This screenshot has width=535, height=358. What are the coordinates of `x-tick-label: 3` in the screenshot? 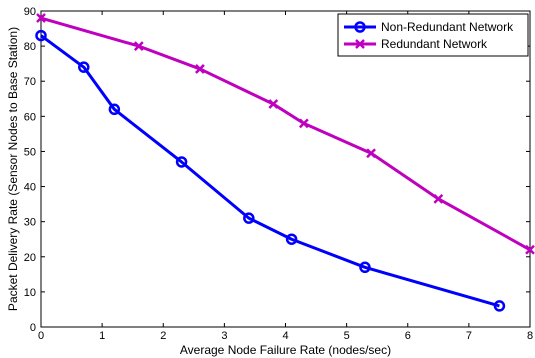 It's located at (224, 336).